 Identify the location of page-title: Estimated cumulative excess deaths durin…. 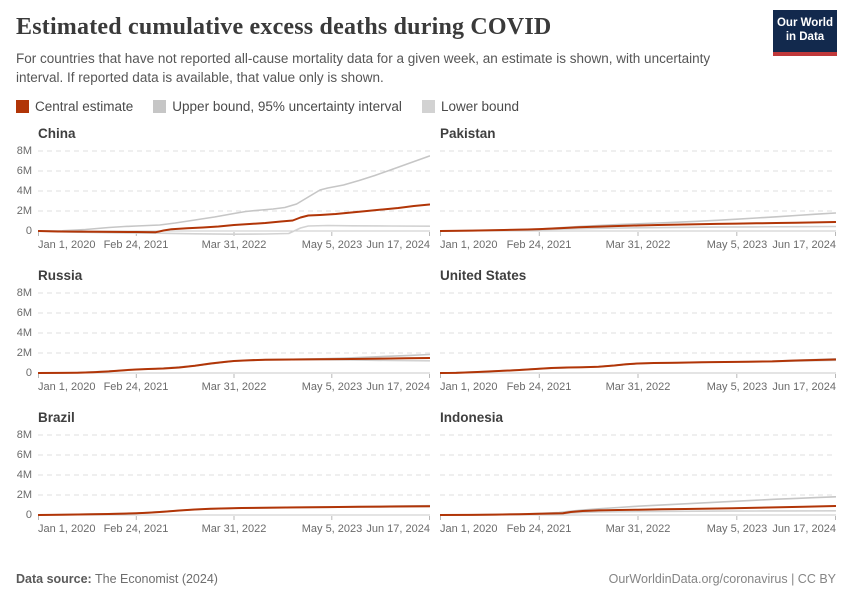
(284, 27).